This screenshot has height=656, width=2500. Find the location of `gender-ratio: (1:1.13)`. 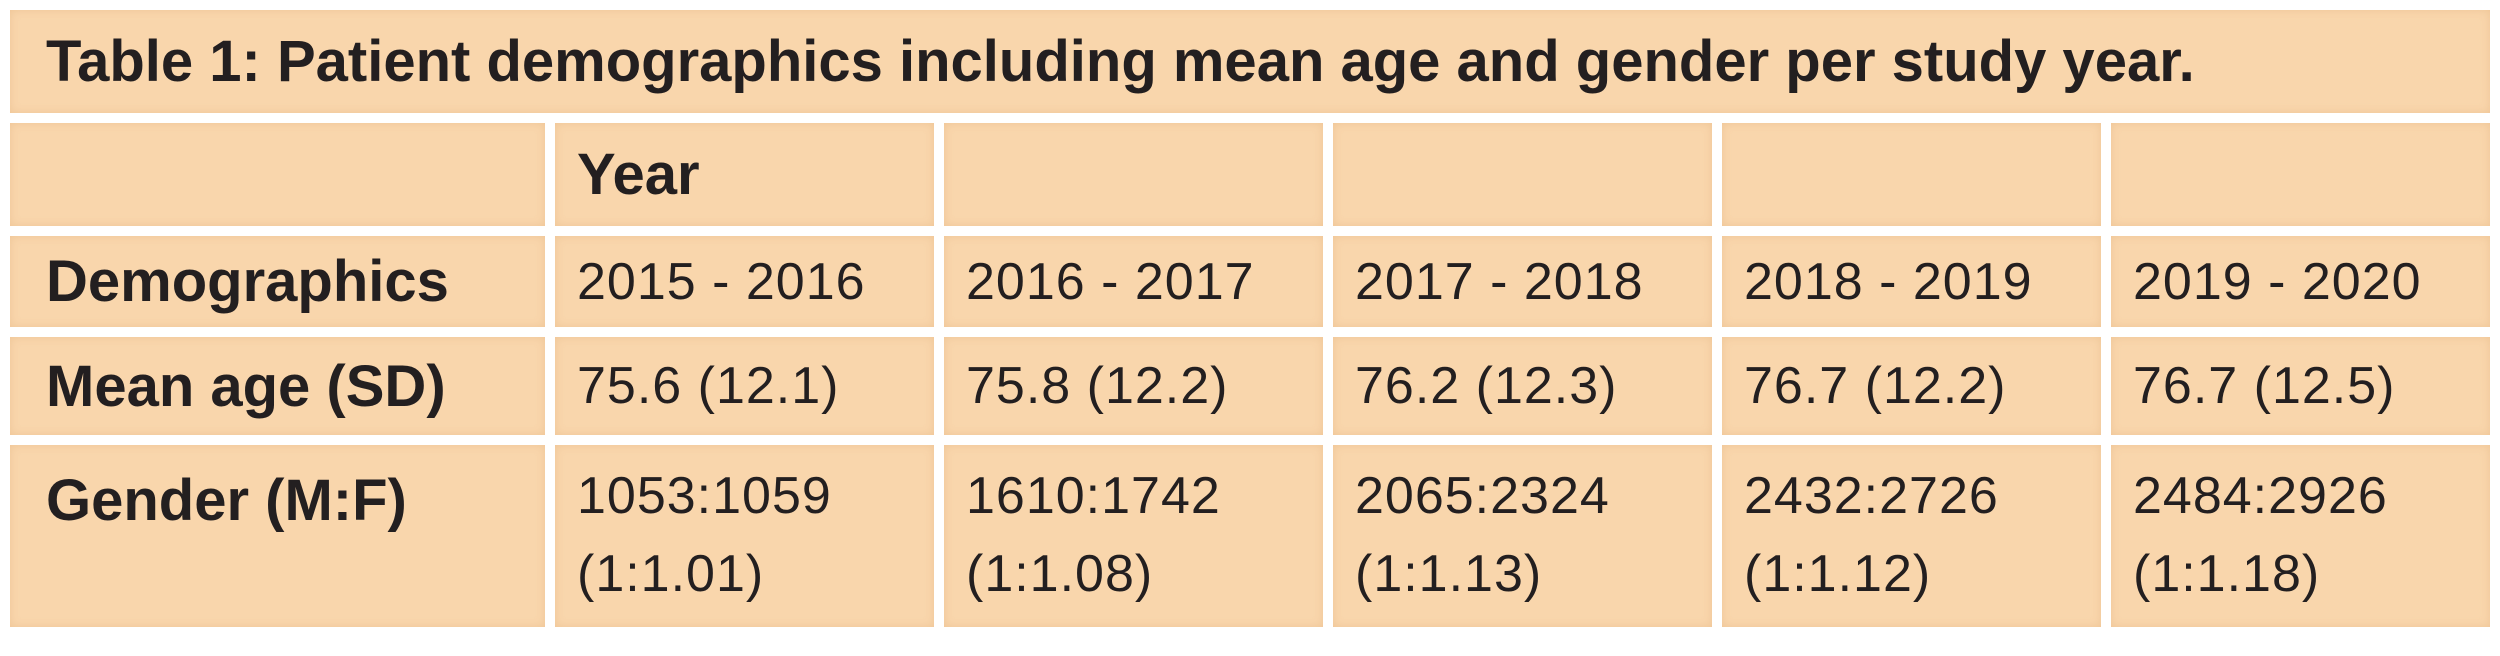

gender-ratio: (1:1.13) is located at coordinates (1449, 574).